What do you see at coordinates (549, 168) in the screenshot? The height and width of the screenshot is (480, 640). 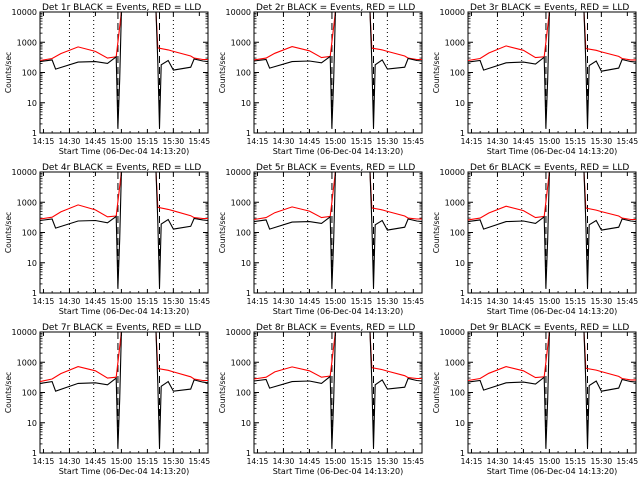 I see `chart-title: Det 6r BLACK = Events, RED = LLD` at bounding box center [549, 168].